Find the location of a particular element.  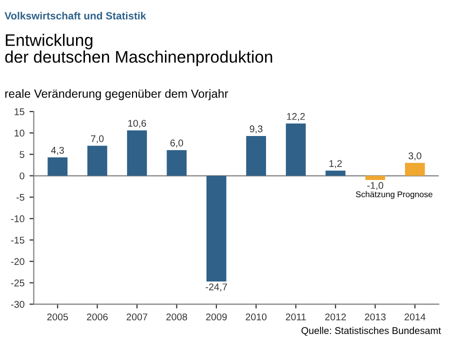

x-tick-label: 2009 is located at coordinates (216, 316).